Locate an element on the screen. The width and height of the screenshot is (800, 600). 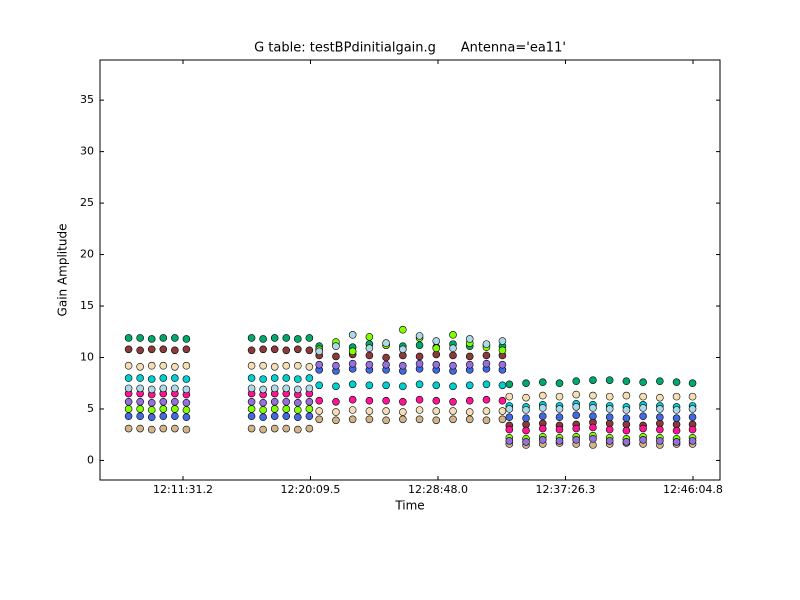
x-tick-label: 12:37:26.3 is located at coordinates (566, 489).